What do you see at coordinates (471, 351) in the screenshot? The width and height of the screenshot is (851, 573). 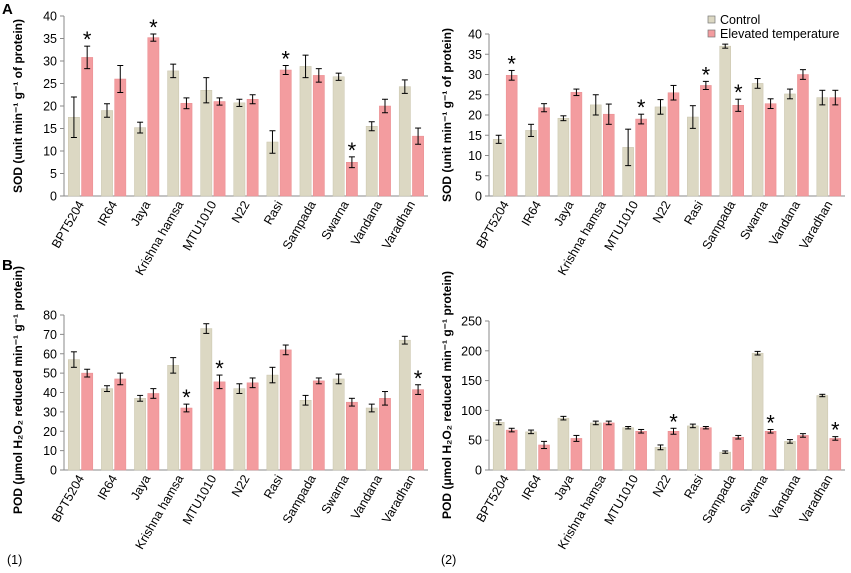 I see `y-tick-label: 200` at bounding box center [471, 351].